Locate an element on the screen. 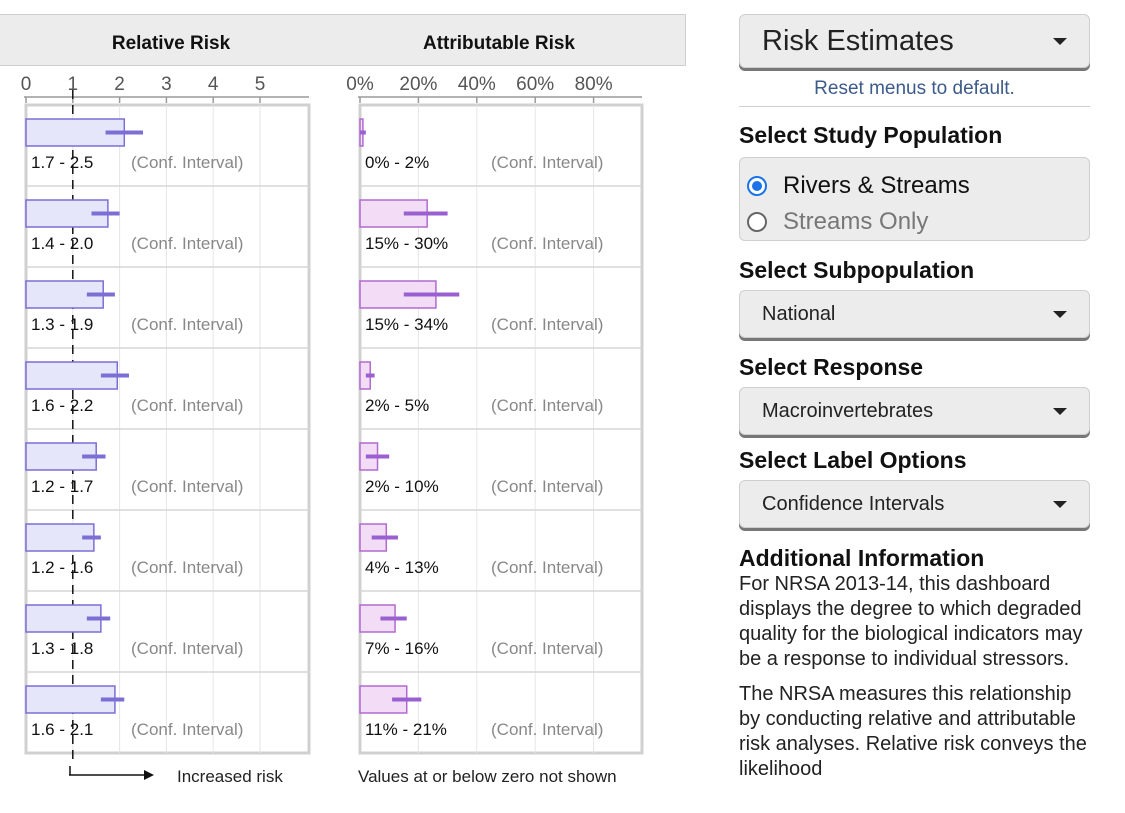  relative-risk-tick-label: 3 is located at coordinates (166, 84).